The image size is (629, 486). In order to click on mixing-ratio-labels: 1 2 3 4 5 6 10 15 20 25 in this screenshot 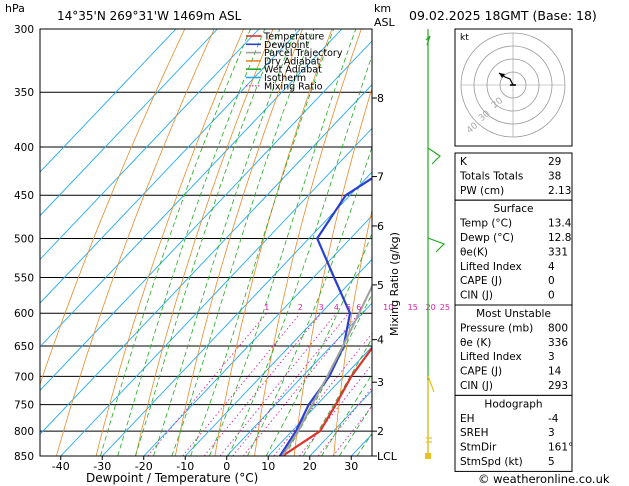, I will do `click(357, 307)`.